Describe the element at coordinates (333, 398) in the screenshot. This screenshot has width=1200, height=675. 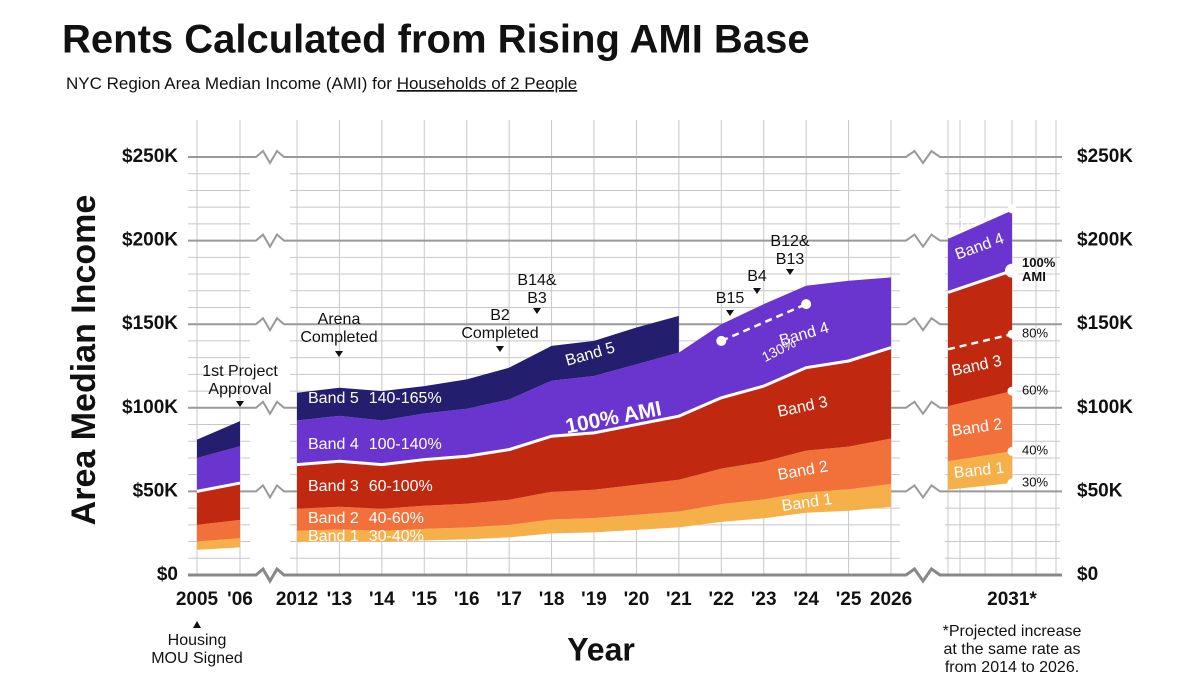
I see `band-name: Band 5` at that location.